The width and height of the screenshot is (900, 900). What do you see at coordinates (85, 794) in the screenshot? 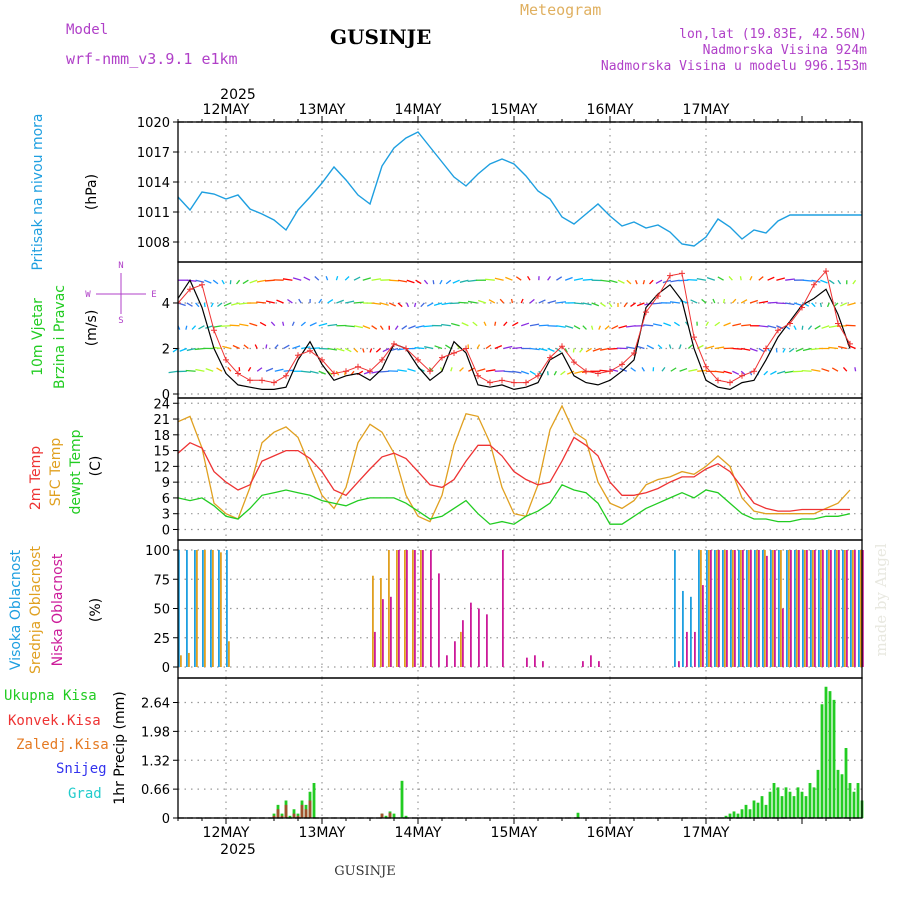
I see `precip-label-hail: Grad` at bounding box center [85, 794].